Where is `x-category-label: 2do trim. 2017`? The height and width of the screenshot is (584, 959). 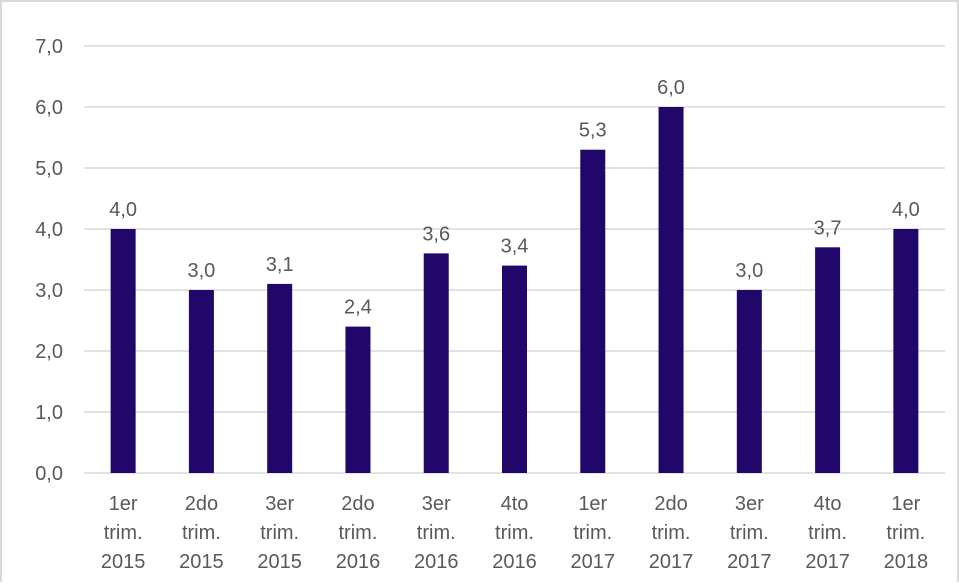 x-category-label: 2do trim. 2017 is located at coordinates (671, 533).